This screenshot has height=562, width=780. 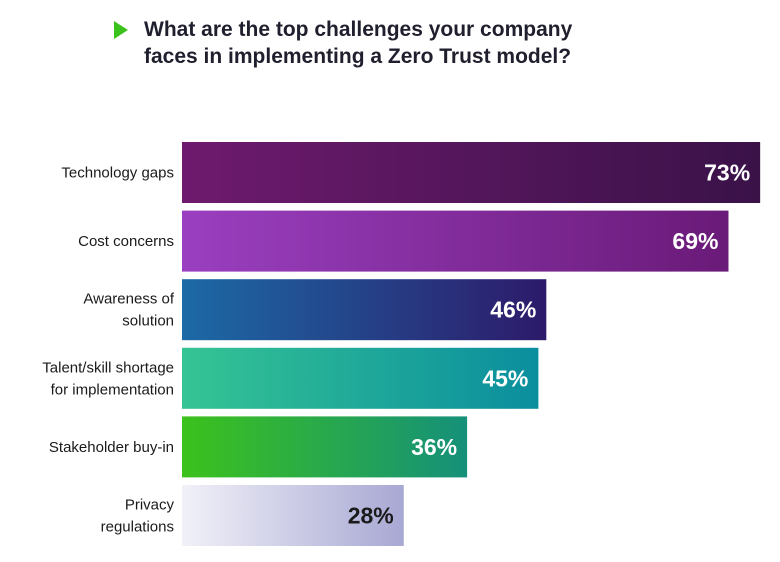 What do you see at coordinates (434, 447) in the screenshot?
I see `value-label-stakeholder-buy-in: 36%` at bounding box center [434, 447].